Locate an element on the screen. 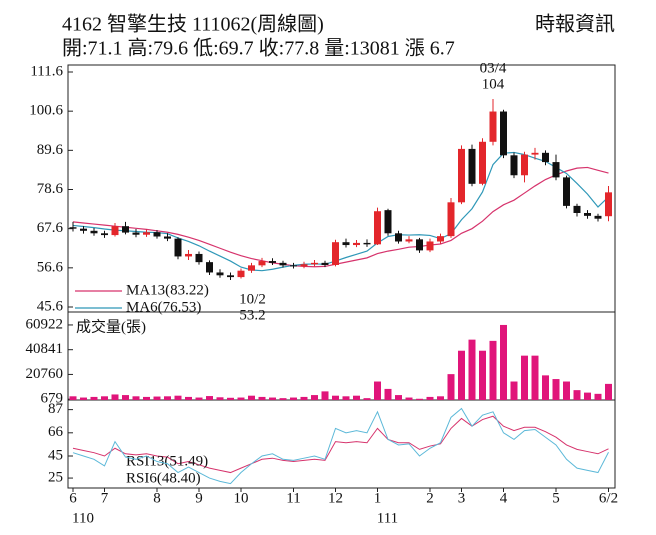 The height and width of the screenshot is (535, 656). y-tick-label: 25 is located at coordinates (55, 478).